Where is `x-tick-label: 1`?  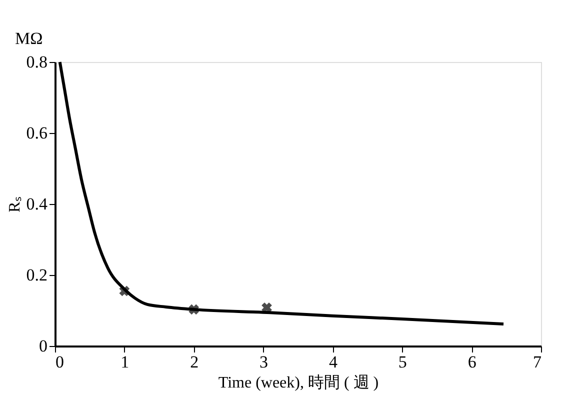 x-tick-label: 1 is located at coordinates (125, 362).